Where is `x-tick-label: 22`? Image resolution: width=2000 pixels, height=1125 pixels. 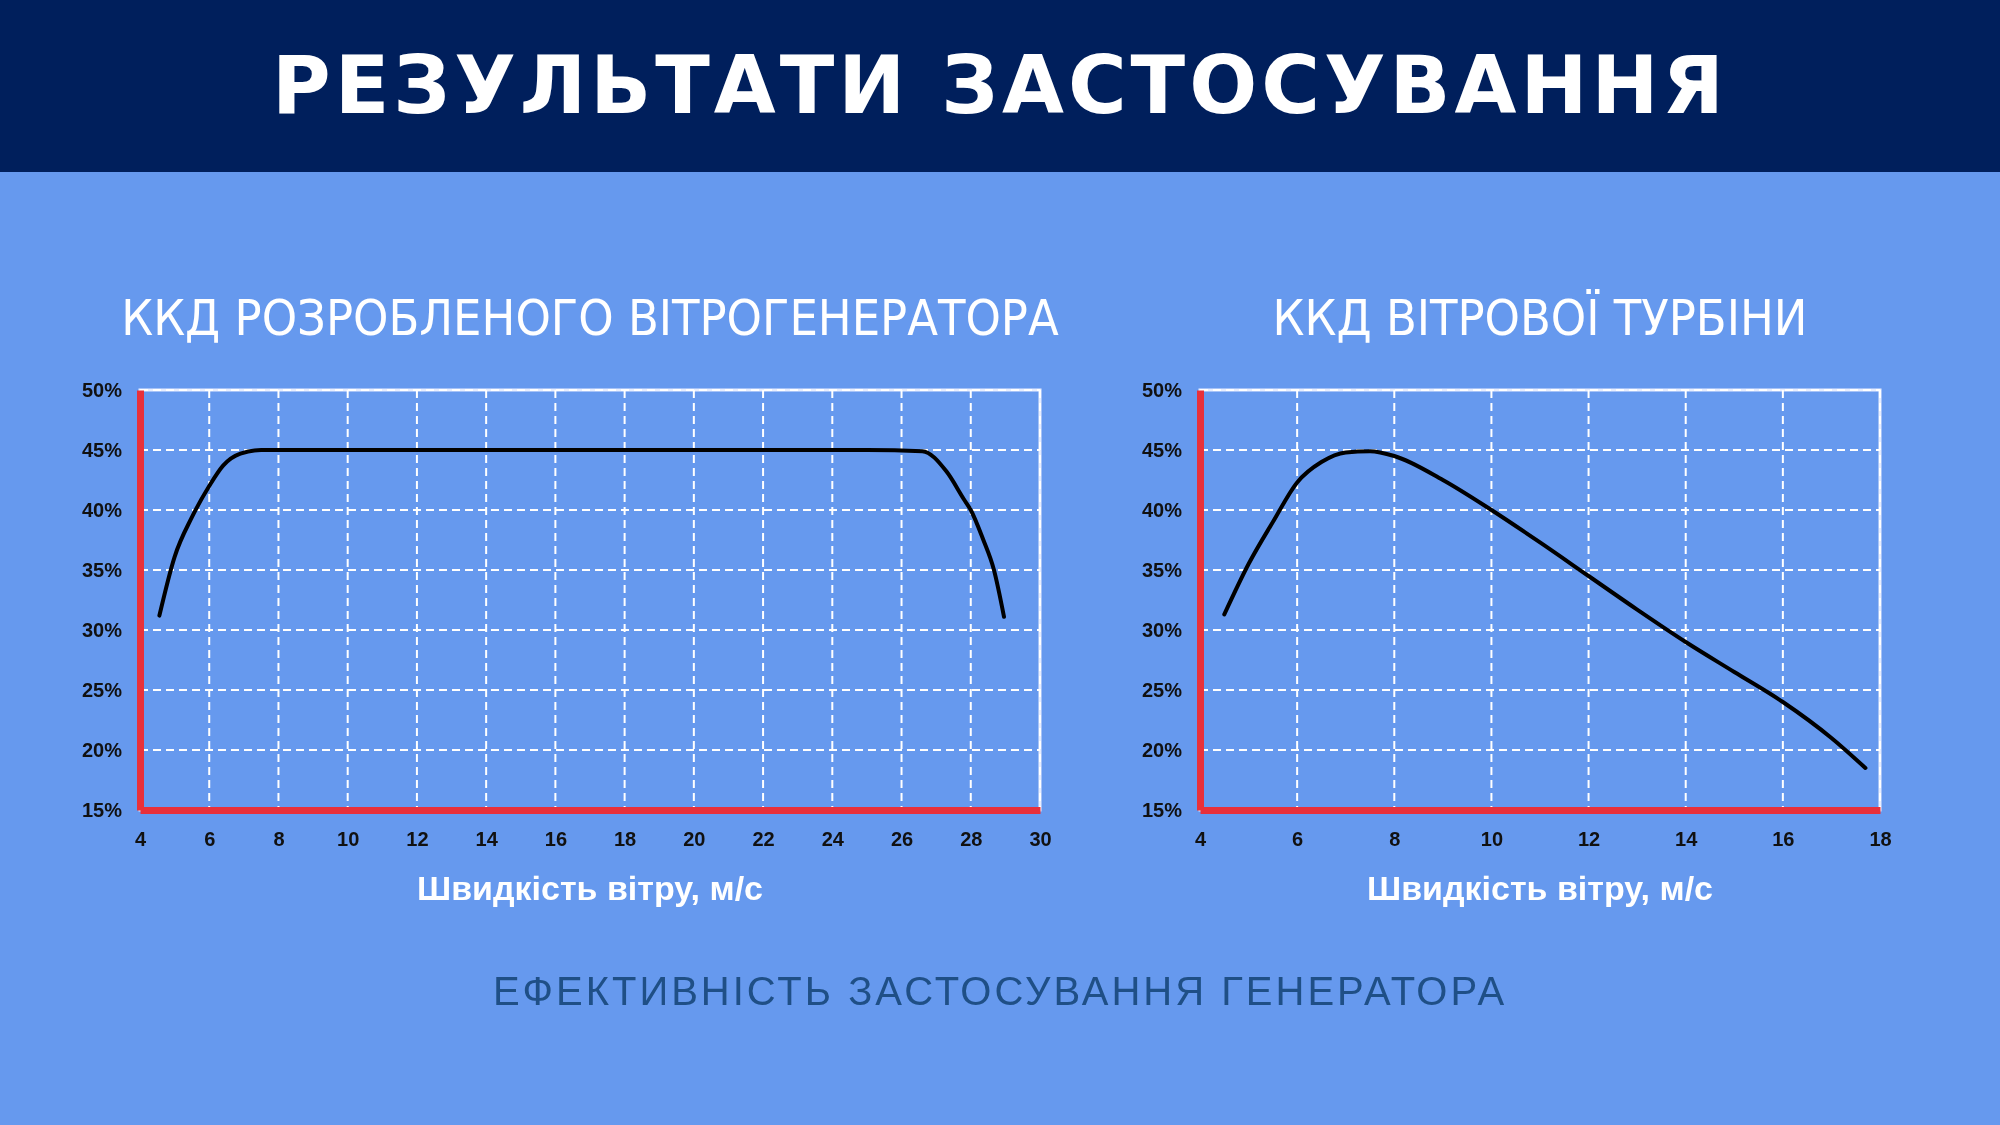 x-tick-label: 22 is located at coordinates (763, 839).